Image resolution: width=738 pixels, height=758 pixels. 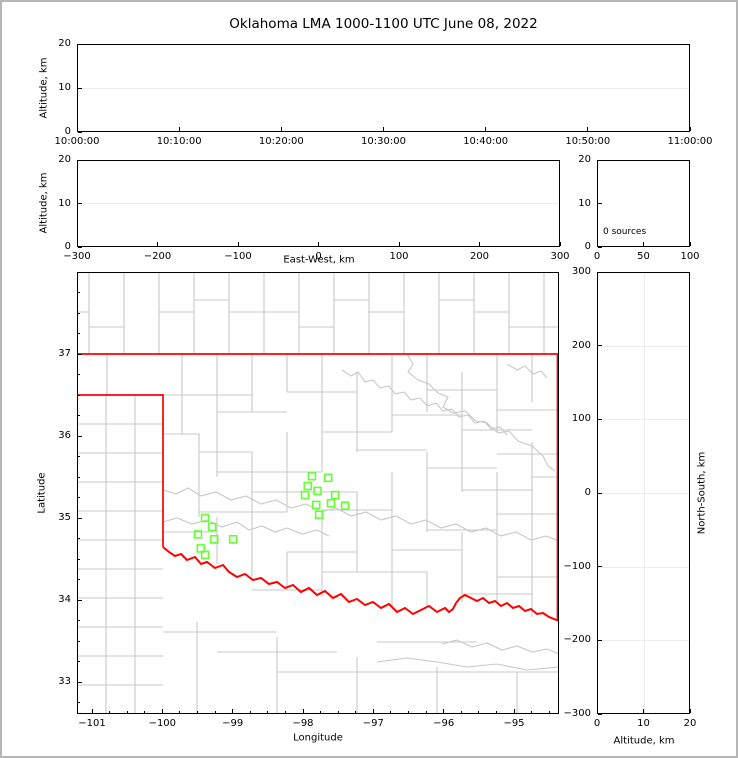 I want to click on x-axis-label-east-west: East-West, km, so click(x=319, y=260).